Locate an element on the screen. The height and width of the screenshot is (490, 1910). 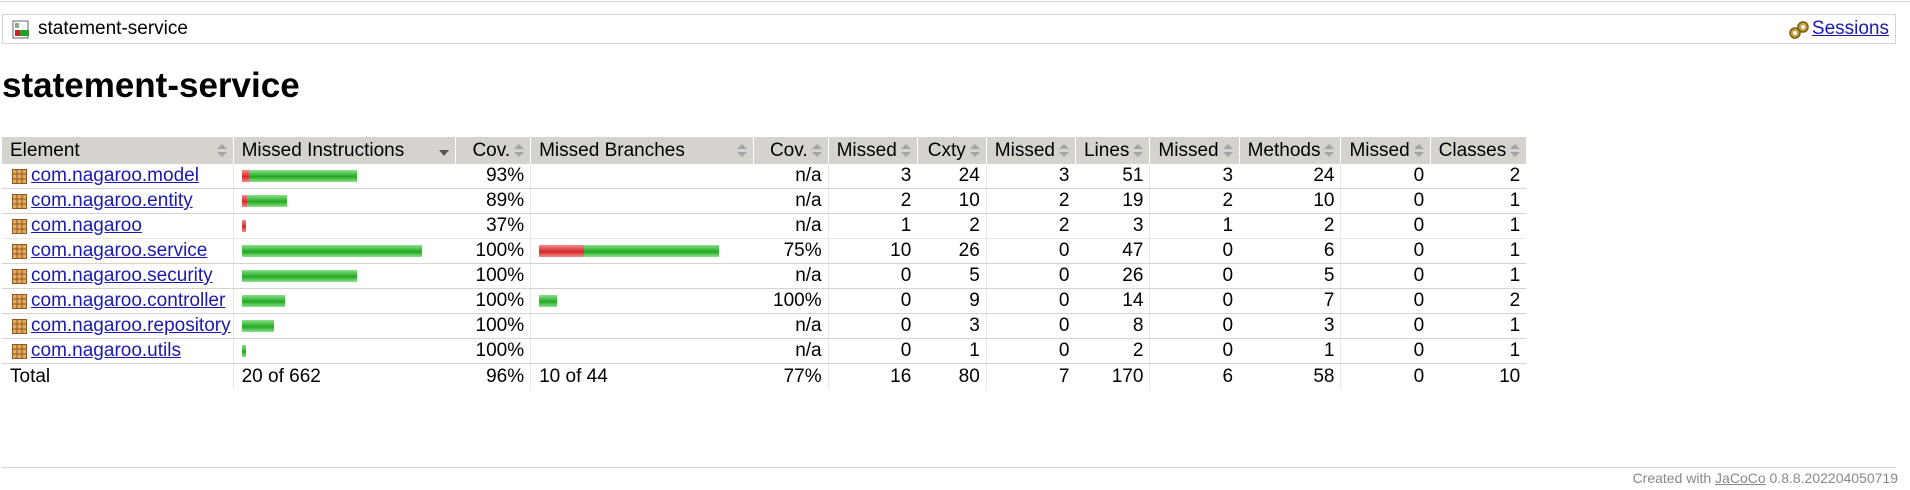
methods: 2 is located at coordinates (1290, 226).